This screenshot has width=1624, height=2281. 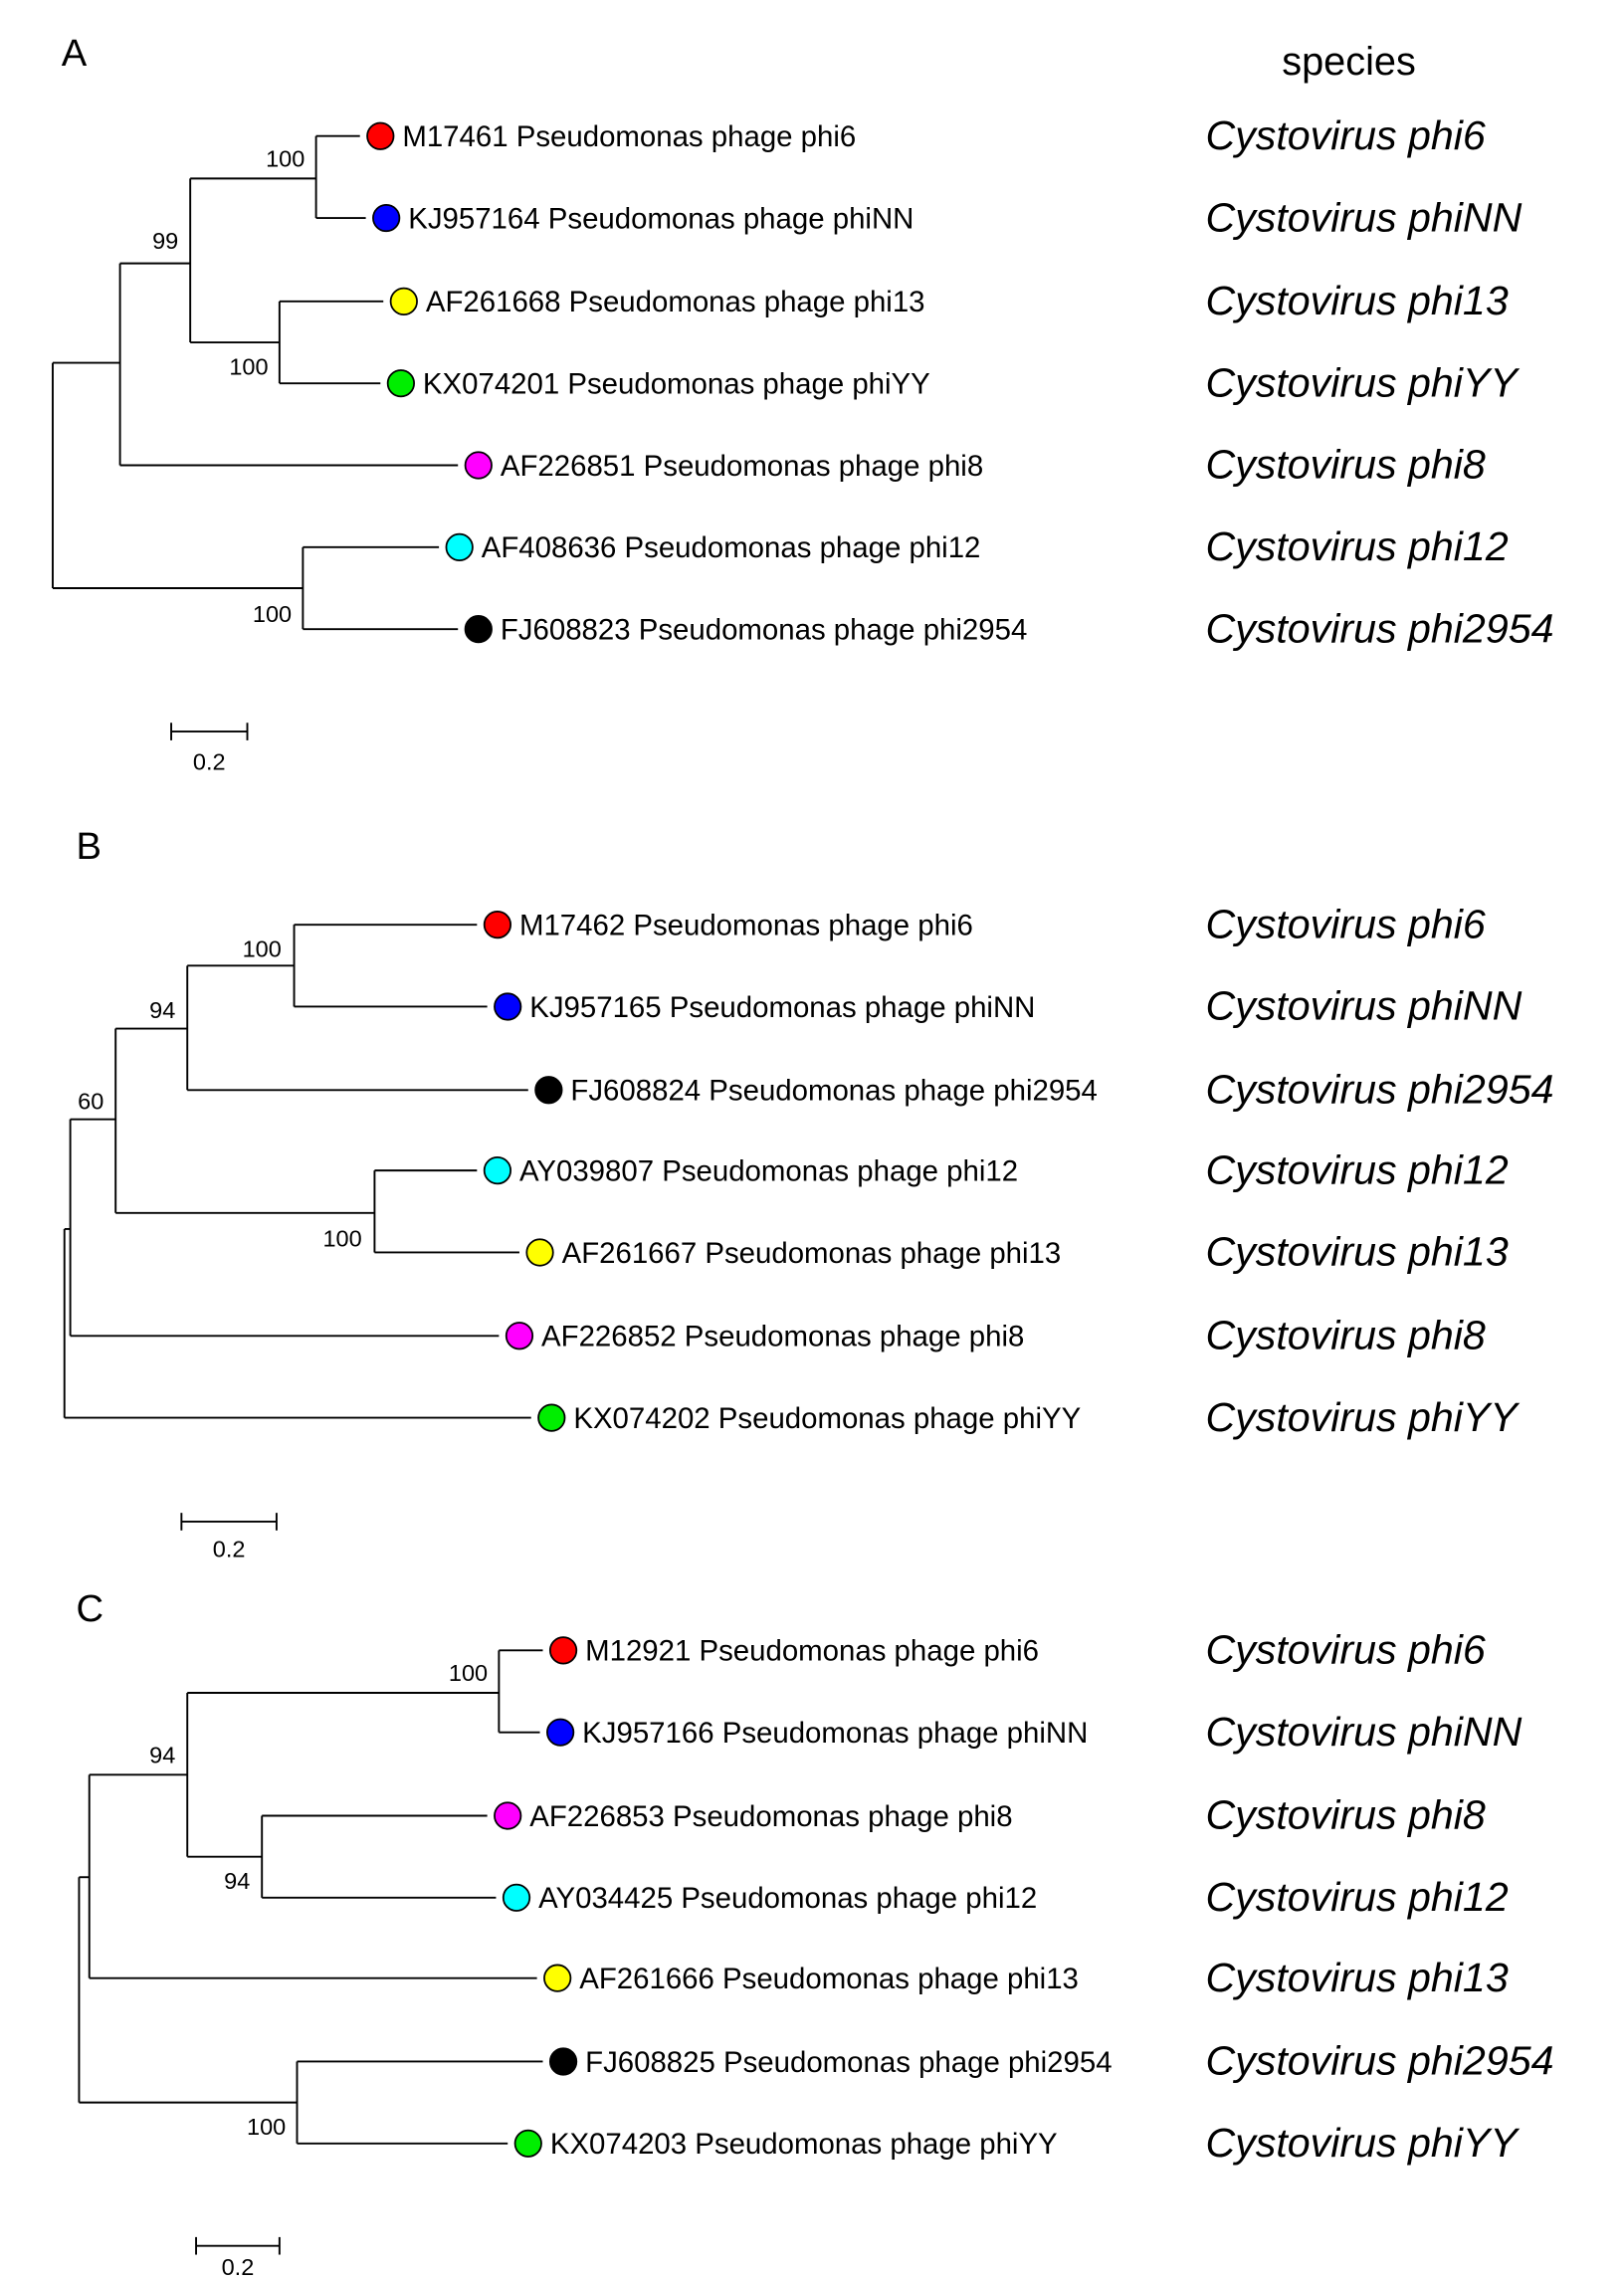 What do you see at coordinates (769, 1170) in the screenshot?
I see `leaf-label: AY039807 Pseudomonas phage phi12` at bounding box center [769, 1170].